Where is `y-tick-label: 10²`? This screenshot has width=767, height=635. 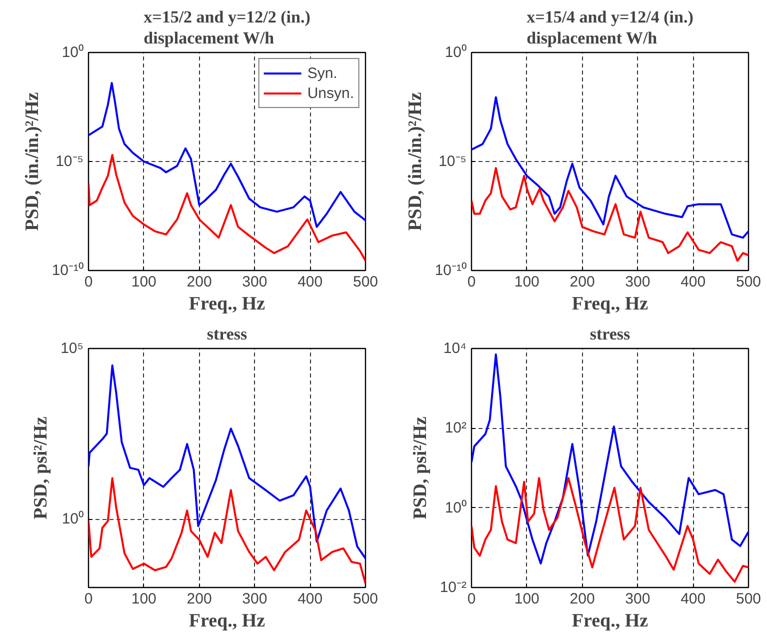
y-tick-label: 10² is located at coordinates (455, 428).